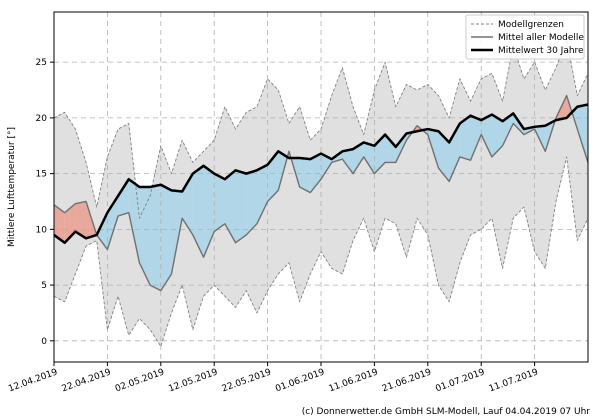 The image size is (600, 420). What do you see at coordinates (42, 230) in the screenshot?
I see `y-tick-label: 10` at bounding box center [42, 230].